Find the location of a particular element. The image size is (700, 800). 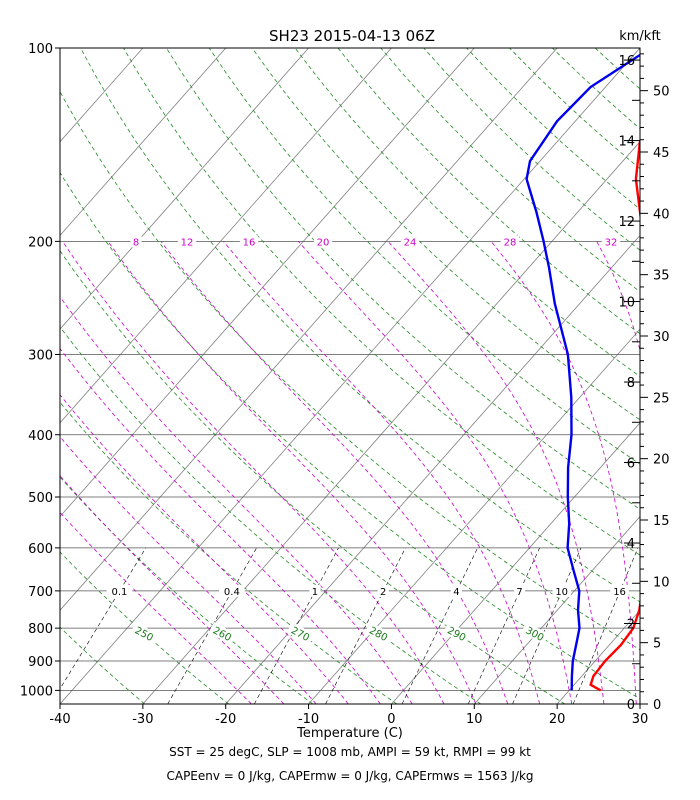

pressure-tick-label: 700 is located at coordinates (40, 592).